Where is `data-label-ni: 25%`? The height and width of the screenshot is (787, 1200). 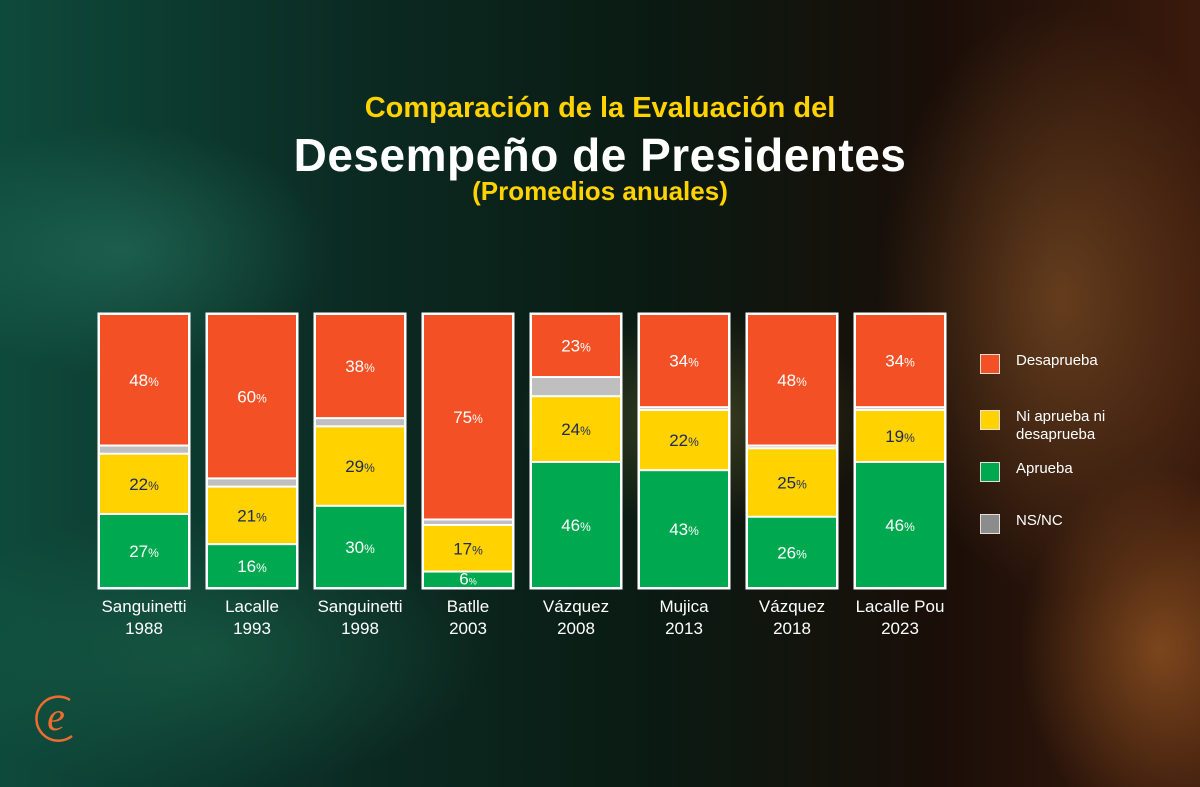 data-label-ni: 25% is located at coordinates (792, 483).